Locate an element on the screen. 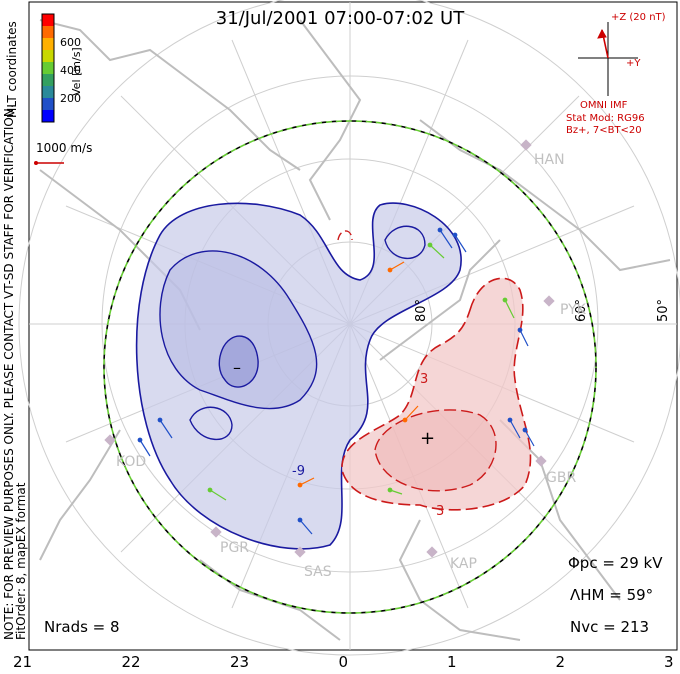  contour-label-neg: -9 is located at coordinates (298, 471).